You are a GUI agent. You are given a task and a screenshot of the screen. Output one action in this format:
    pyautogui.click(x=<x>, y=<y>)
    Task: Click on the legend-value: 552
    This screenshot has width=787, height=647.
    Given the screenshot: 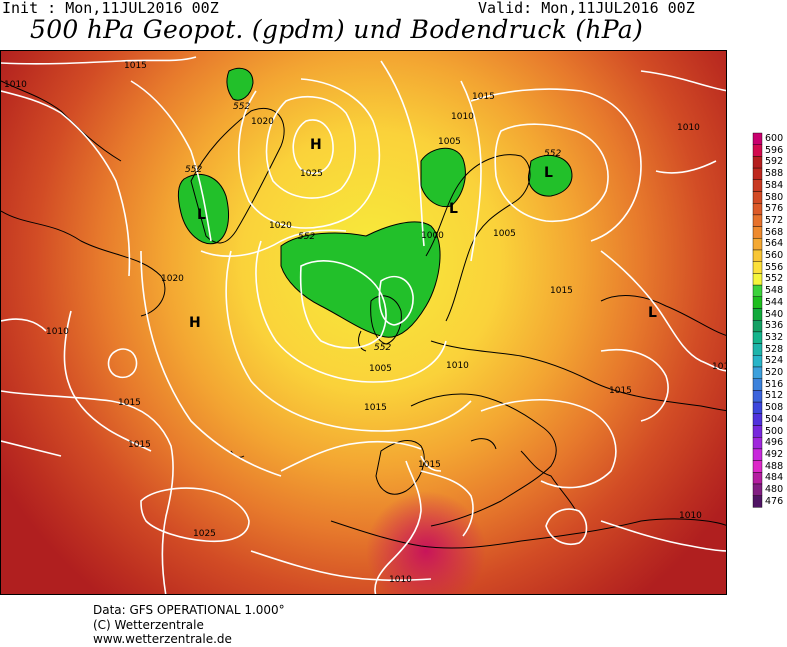 What is the action you would take?
    pyautogui.click(x=774, y=279)
    